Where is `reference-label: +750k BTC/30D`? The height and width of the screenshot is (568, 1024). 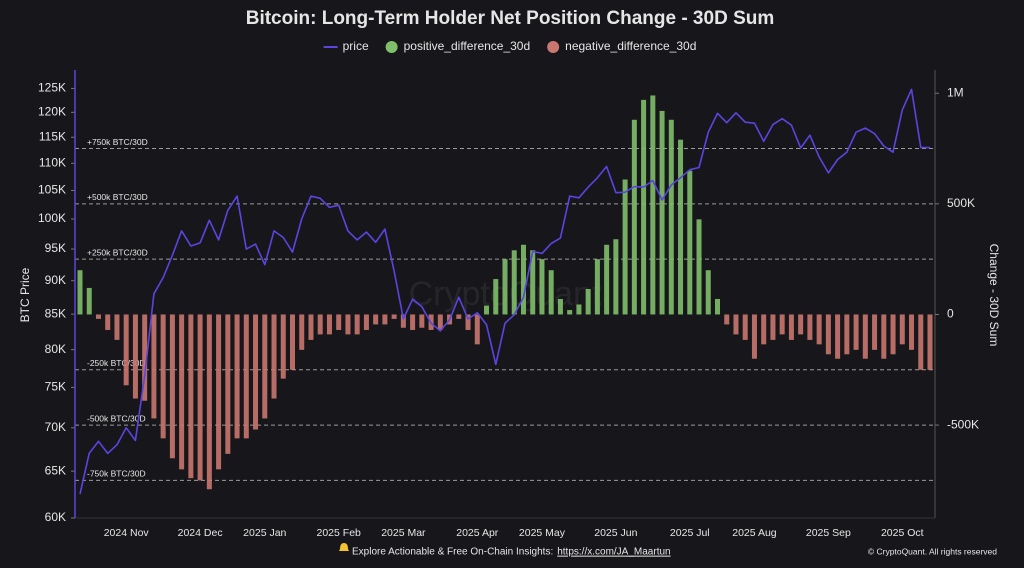
reference-label: +750k BTC/30D is located at coordinates (117, 142).